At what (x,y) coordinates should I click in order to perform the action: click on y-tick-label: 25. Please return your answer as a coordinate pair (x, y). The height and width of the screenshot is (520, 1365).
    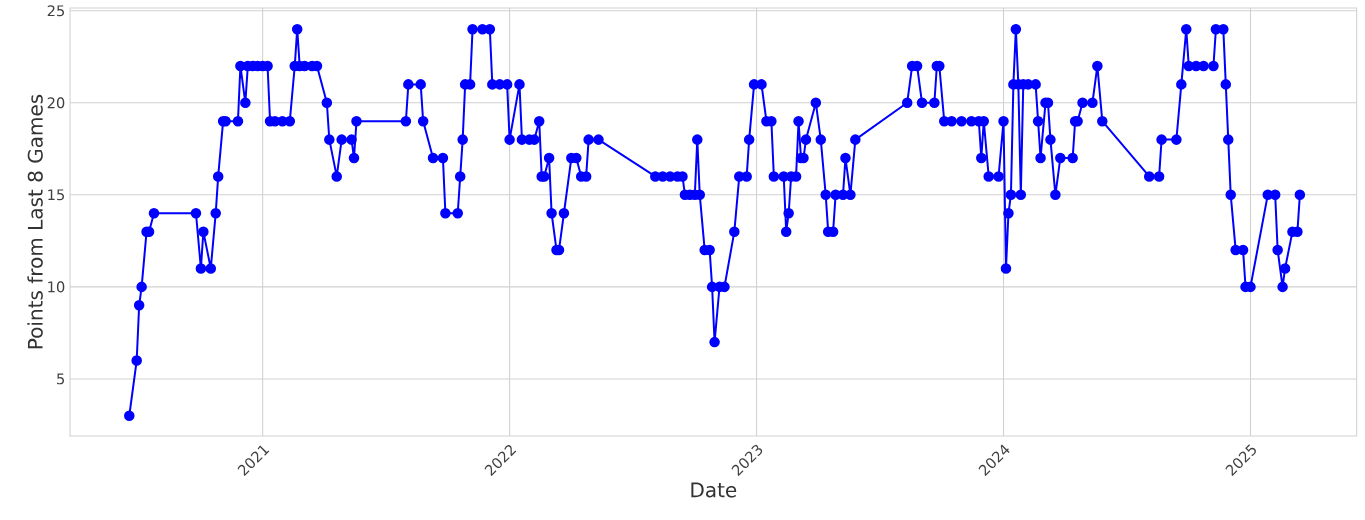
    Looking at the image, I should click on (56, 11).